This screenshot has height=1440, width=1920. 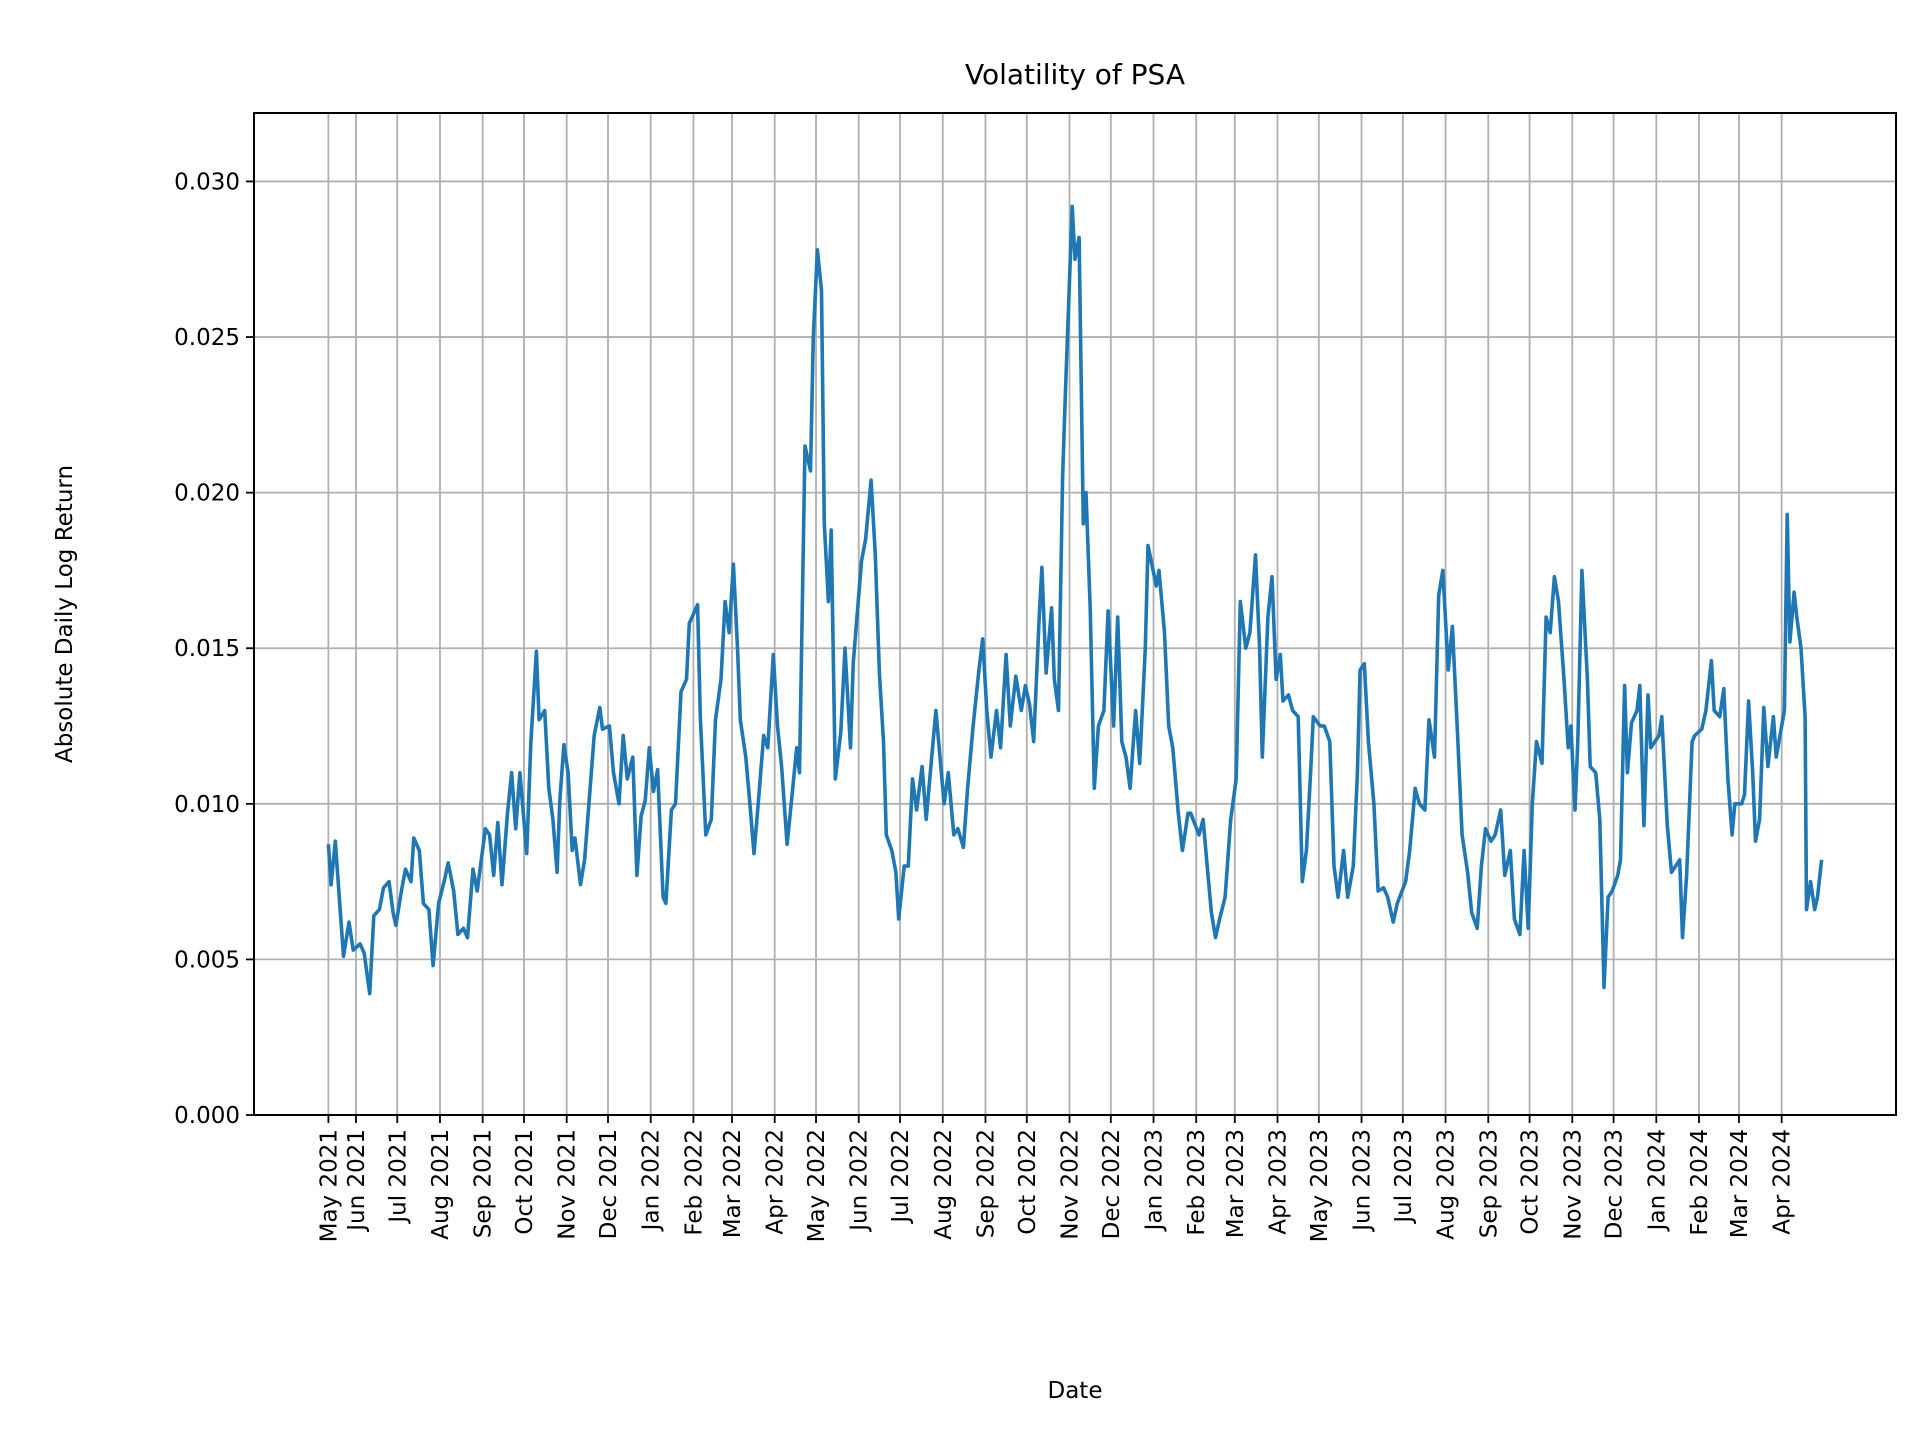 What do you see at coordinates (776, 1182) in the screenshot?
I see `x-tick-label: Apr 2022` at bounding box center [776, 1182].